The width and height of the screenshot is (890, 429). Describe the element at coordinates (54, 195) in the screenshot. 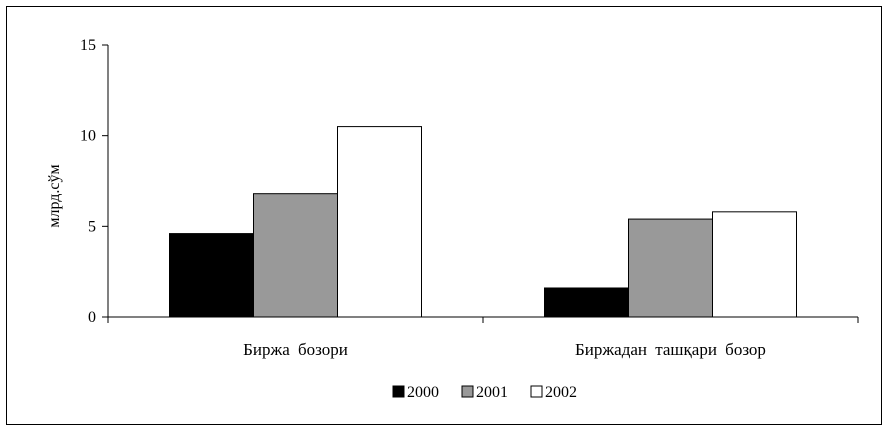

I see `y-axis-label: млрд.сўм` at that location.